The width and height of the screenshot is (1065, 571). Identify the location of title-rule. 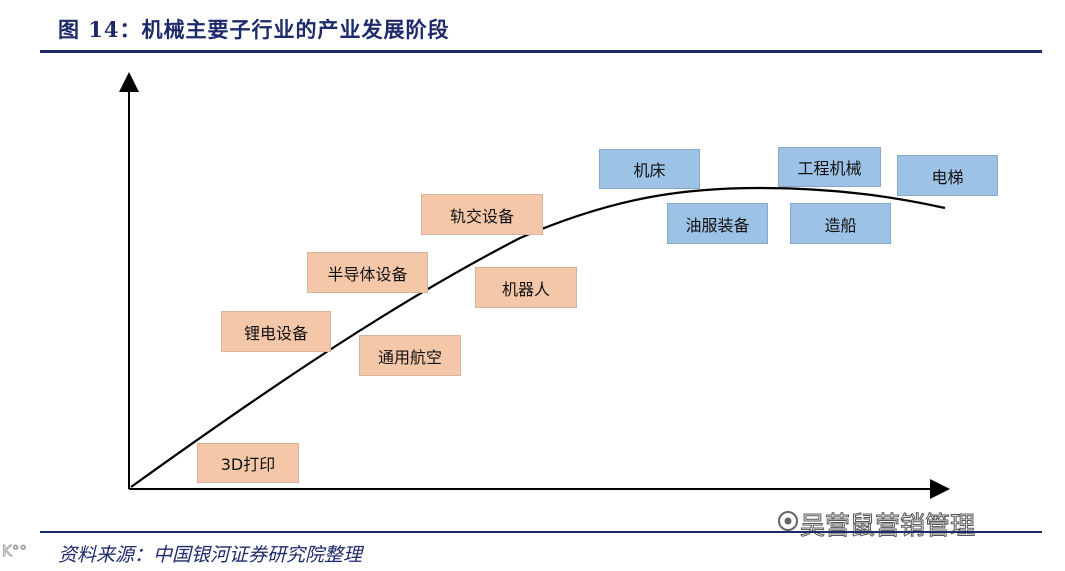
(541, 51).